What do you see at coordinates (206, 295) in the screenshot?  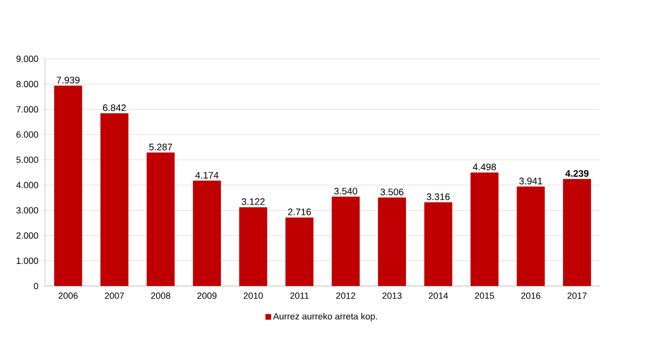 I see `x-tick-label: 2009` at bounding box center [206, 295].